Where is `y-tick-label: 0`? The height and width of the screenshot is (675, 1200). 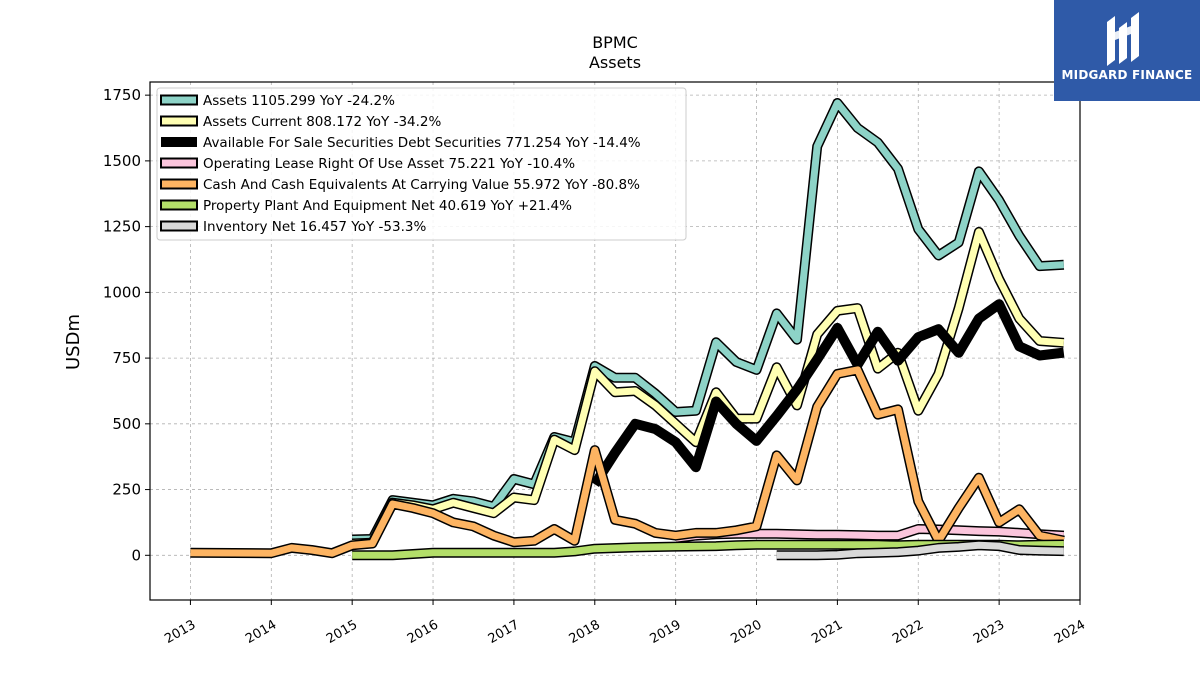
y-tick-label: 0 is located at coordinates (136, 555).